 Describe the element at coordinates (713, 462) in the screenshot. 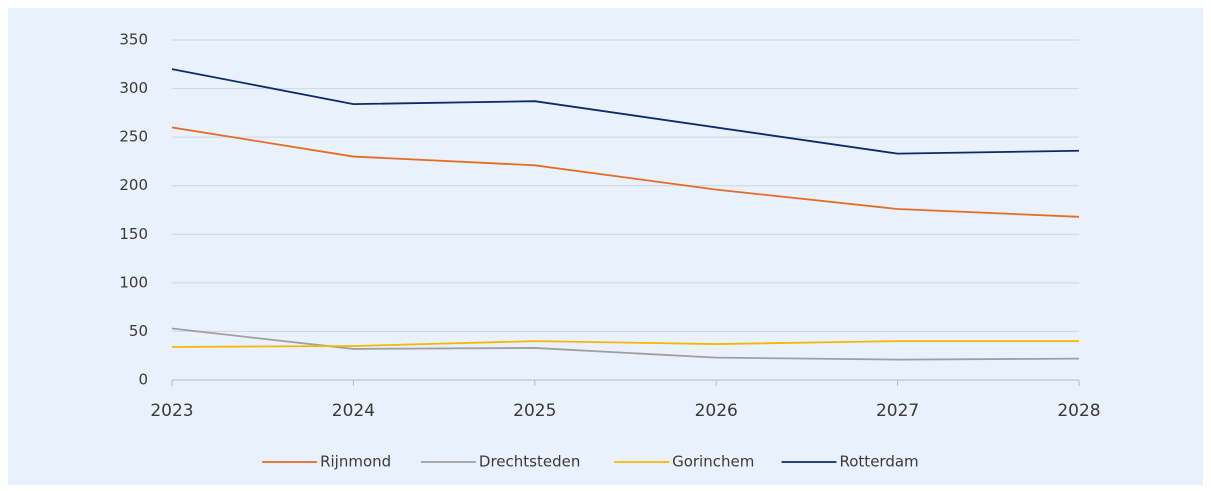

I see `legend-label: Gorinchem` at that location.